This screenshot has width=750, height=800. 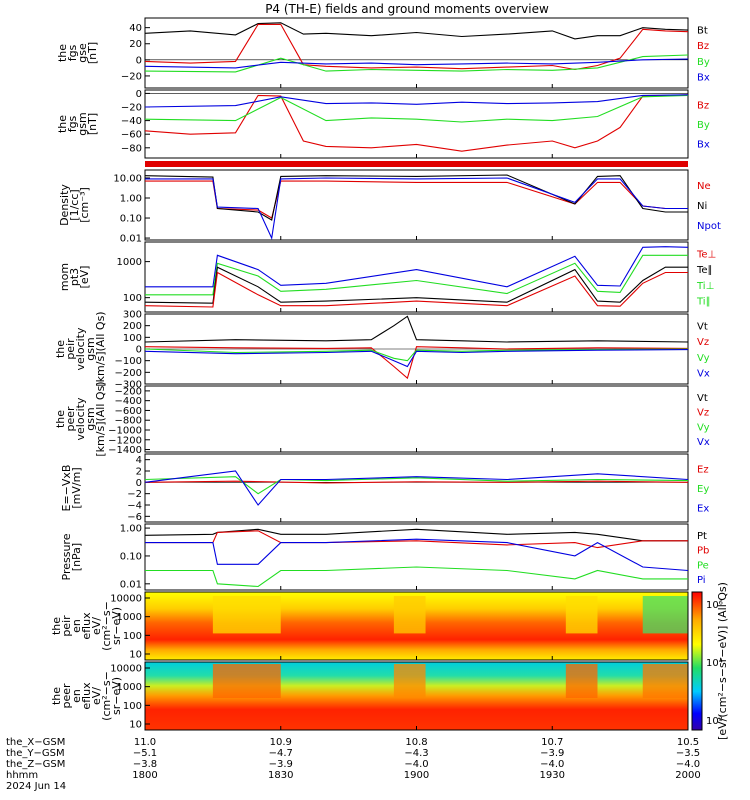 I want to click on footer-value: −4.3, so click(x=416, y=753).